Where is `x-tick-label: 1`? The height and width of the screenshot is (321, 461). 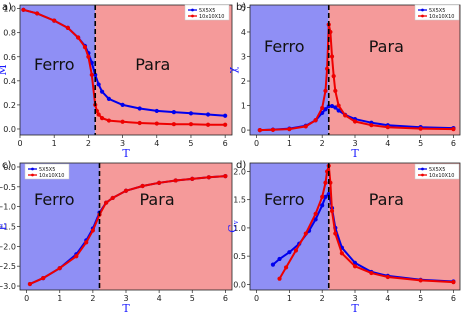 x-tick-label: 1 is located at coordinates (289, 298).